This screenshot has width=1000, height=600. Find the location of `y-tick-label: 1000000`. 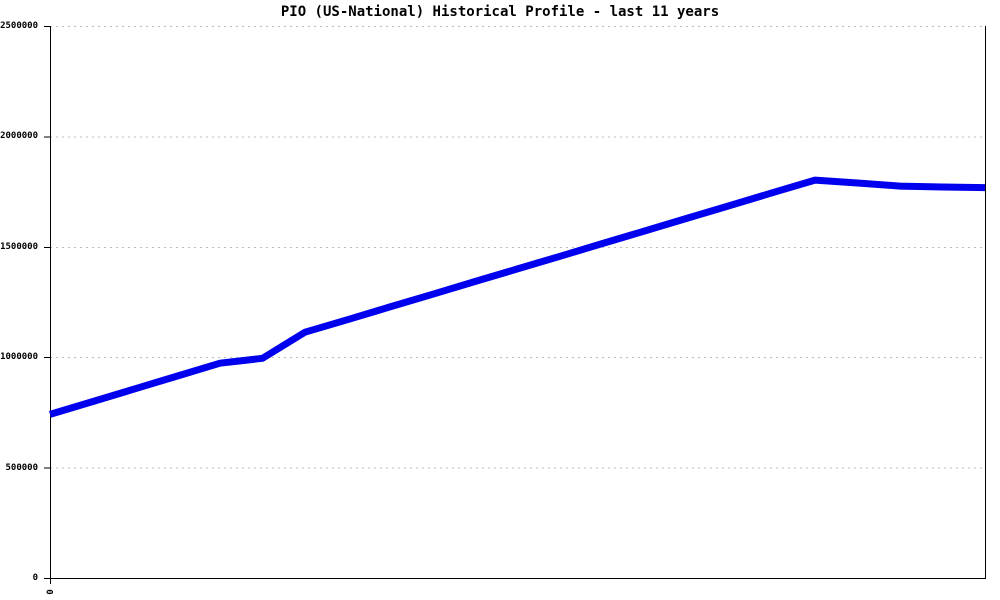

y-tick-label: 1000000 is located at coordinates (19, 357).